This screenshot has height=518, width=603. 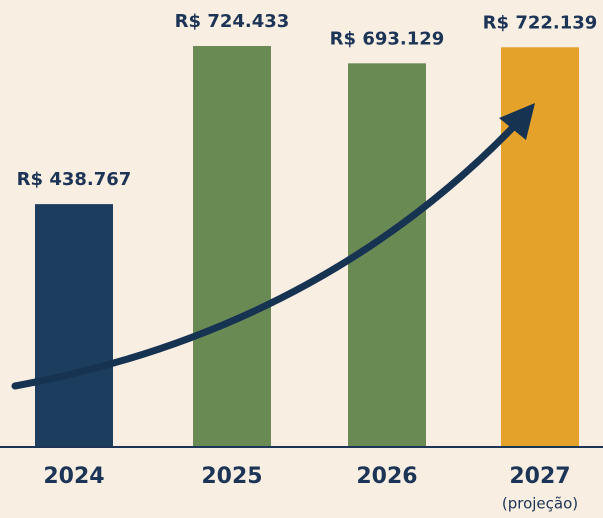 What do you see at coordinates (386, 476) in the screenshot?
I see `x-tick-label: 2026` at bounding box center [386, 476].